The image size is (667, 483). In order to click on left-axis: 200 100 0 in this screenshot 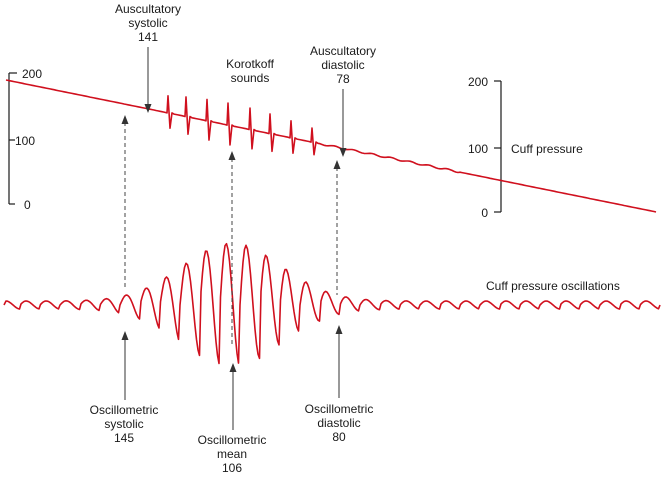, I will do `click(25, 139)`.